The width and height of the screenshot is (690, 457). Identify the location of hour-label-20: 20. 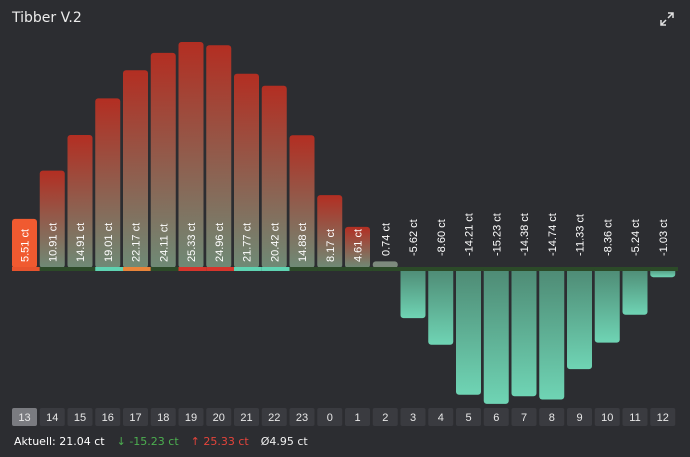
(219, 418).